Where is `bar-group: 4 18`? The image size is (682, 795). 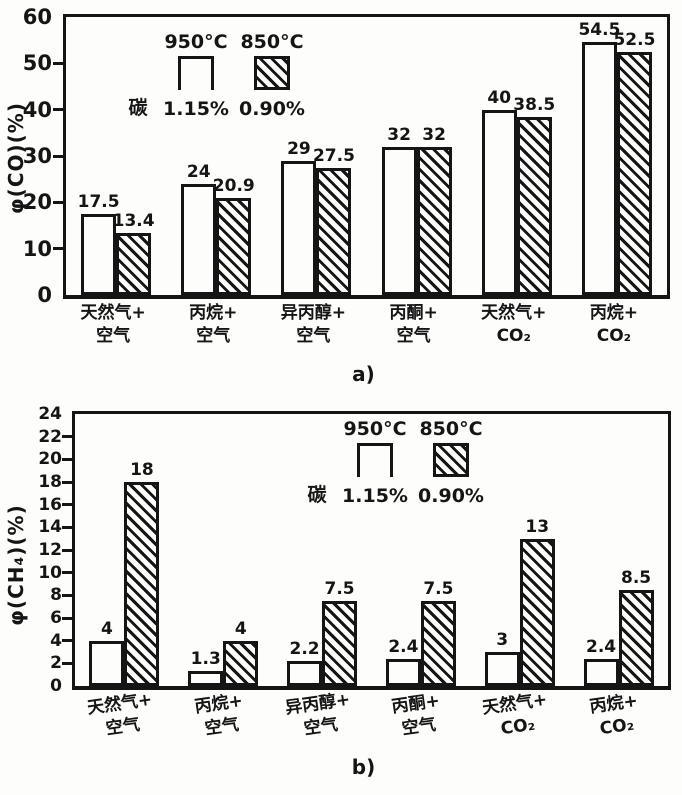
bar-group: 4 18 is located at coordinates (124, 573).